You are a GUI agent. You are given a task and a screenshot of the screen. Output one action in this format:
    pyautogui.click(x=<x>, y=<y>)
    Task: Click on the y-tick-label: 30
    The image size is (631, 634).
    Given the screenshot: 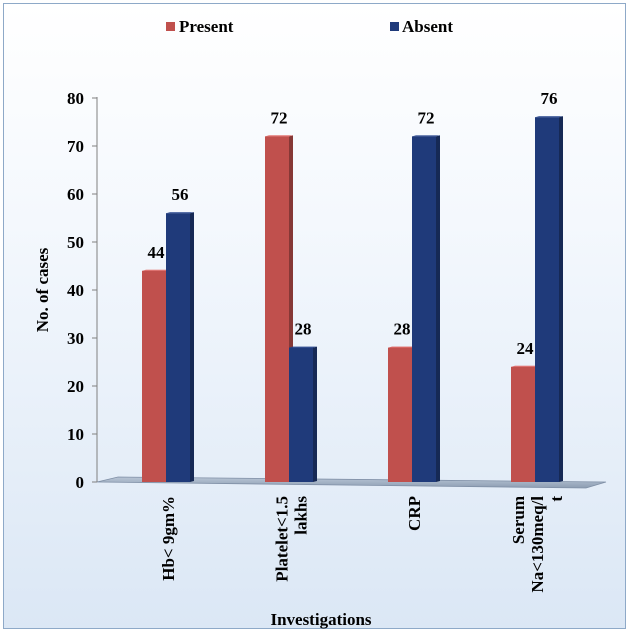 What is the action you would take?
    pyautogui.click(x=75, y=338)
    